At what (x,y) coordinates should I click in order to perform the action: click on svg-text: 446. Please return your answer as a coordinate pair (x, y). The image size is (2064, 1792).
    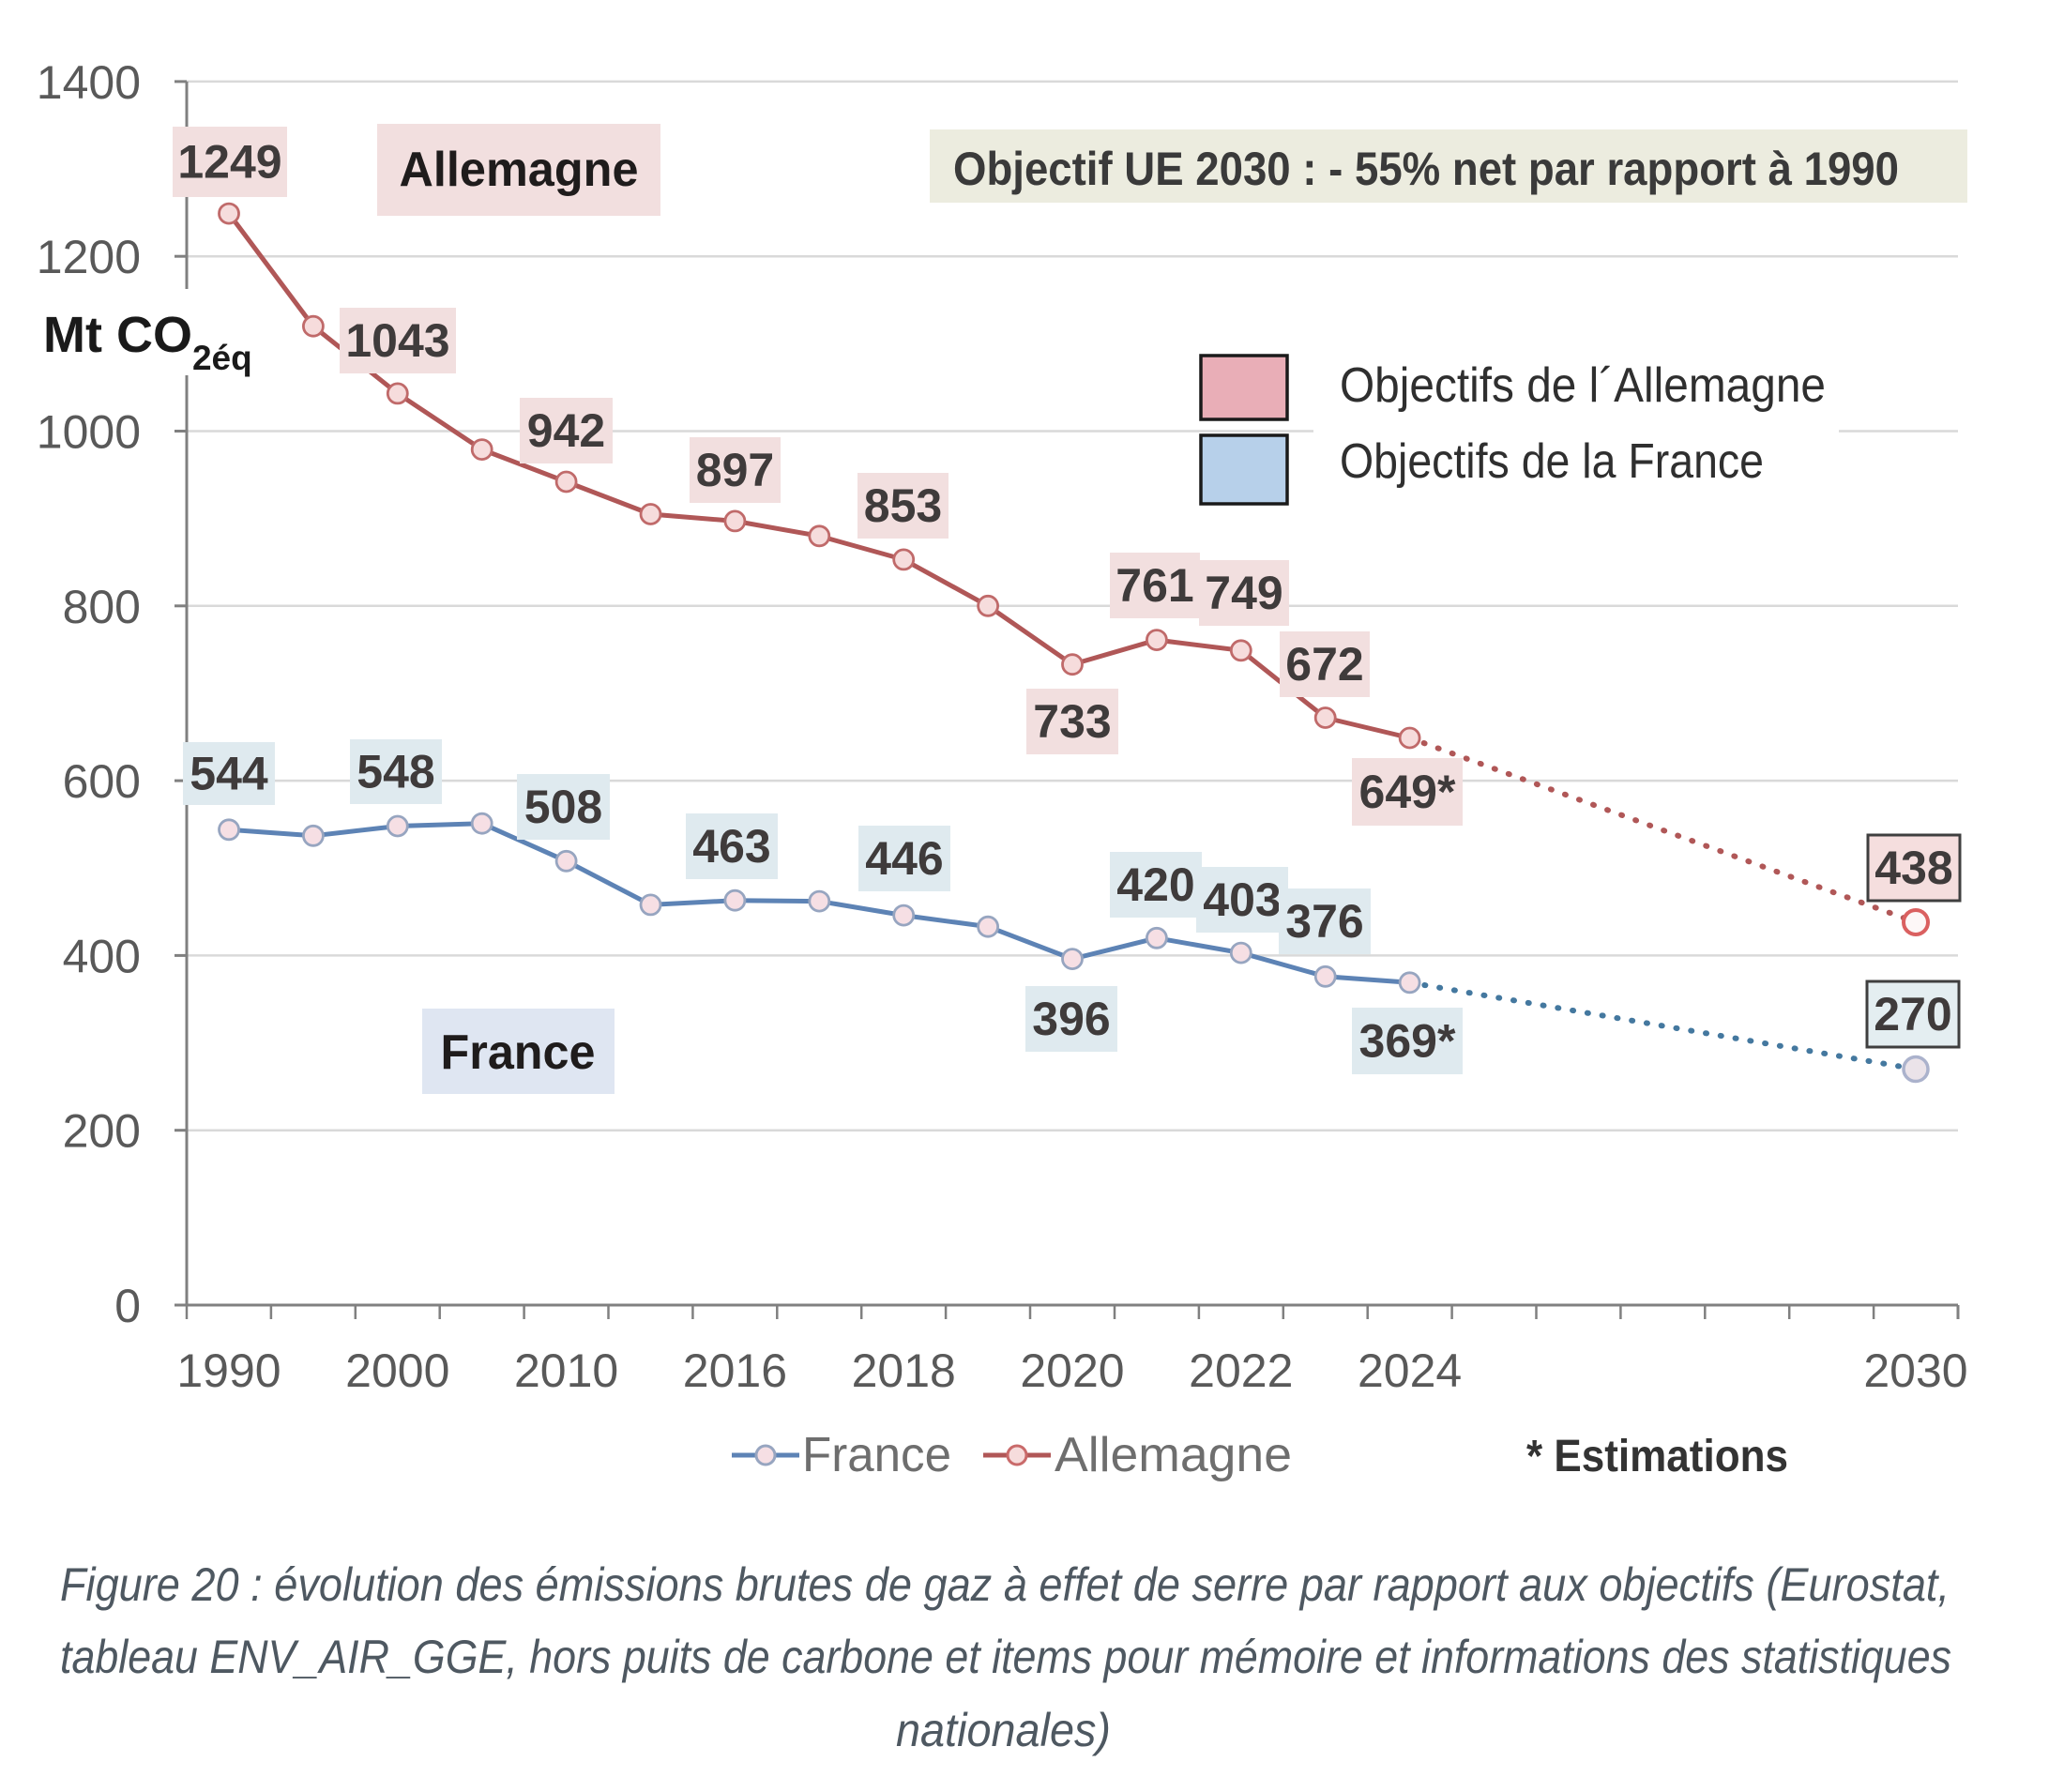
    Looking at the image, I should click on (904, 858).